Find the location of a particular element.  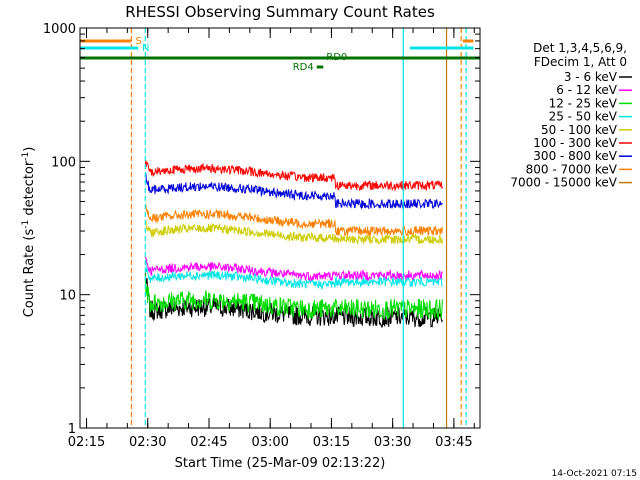

legend-header-1: Det 1,3,4,5,6,9, is located at coordinates (580, 48).